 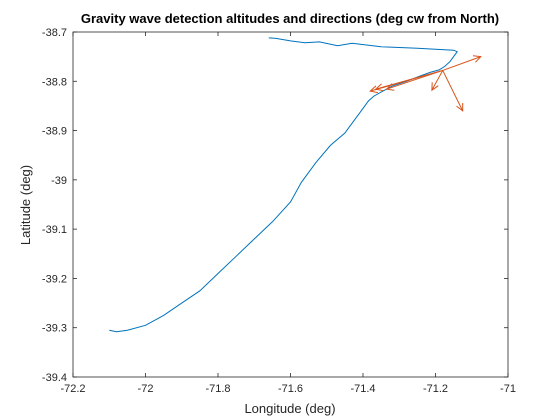 I want to click on x-axis-label: Longitude (deg), so click(x=289, y=408).